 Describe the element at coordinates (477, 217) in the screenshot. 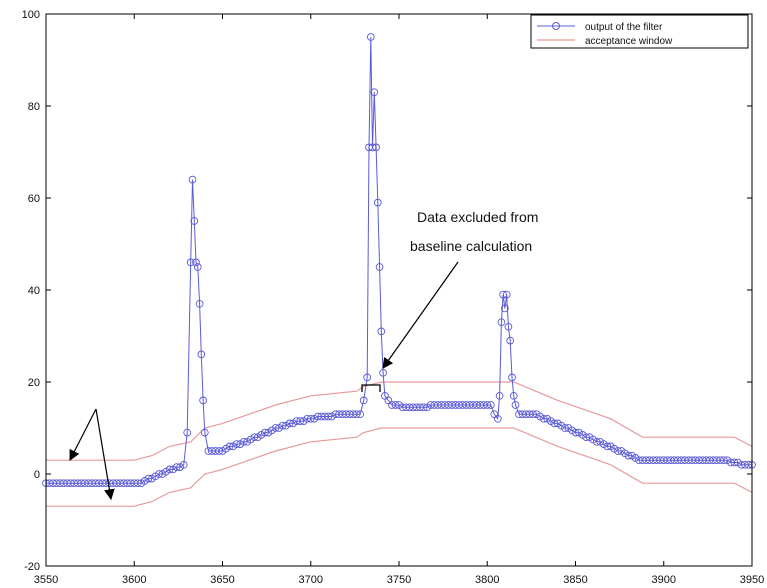

I see `annotation-line-1: Data excluded from` at that location.